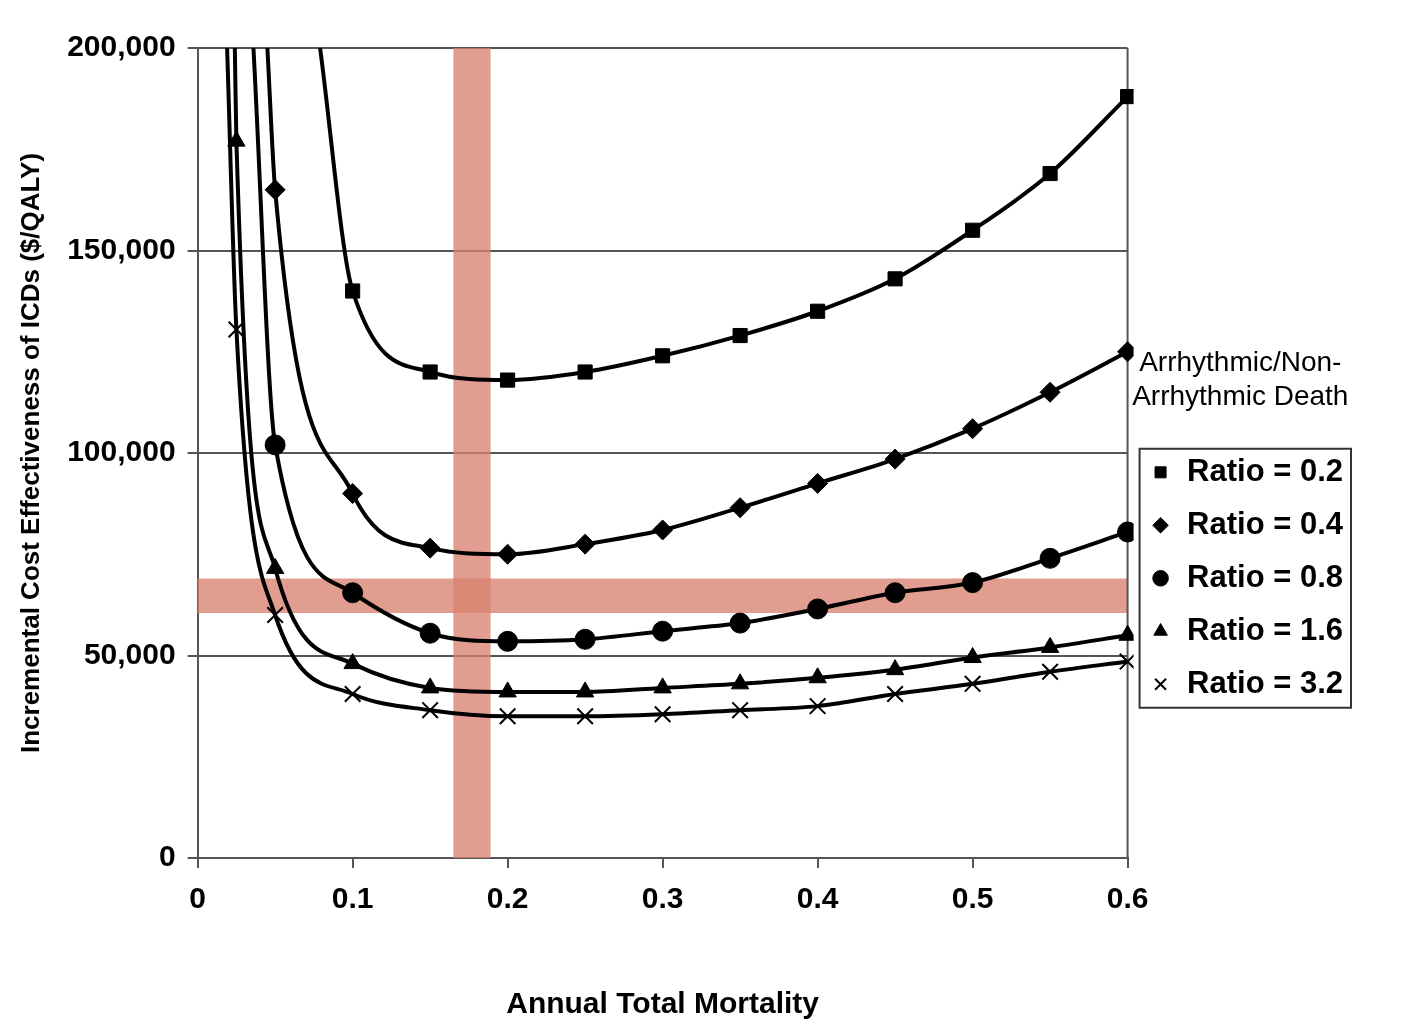 The image size is (1403, 1033). I want to click on y-tick-label: 100,000, so click(121, 451).